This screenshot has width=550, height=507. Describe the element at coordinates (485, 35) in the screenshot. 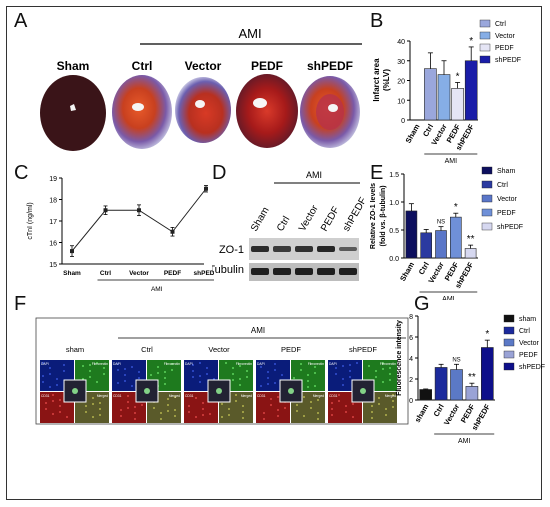

I see `legend-swatch-vector` at that location.